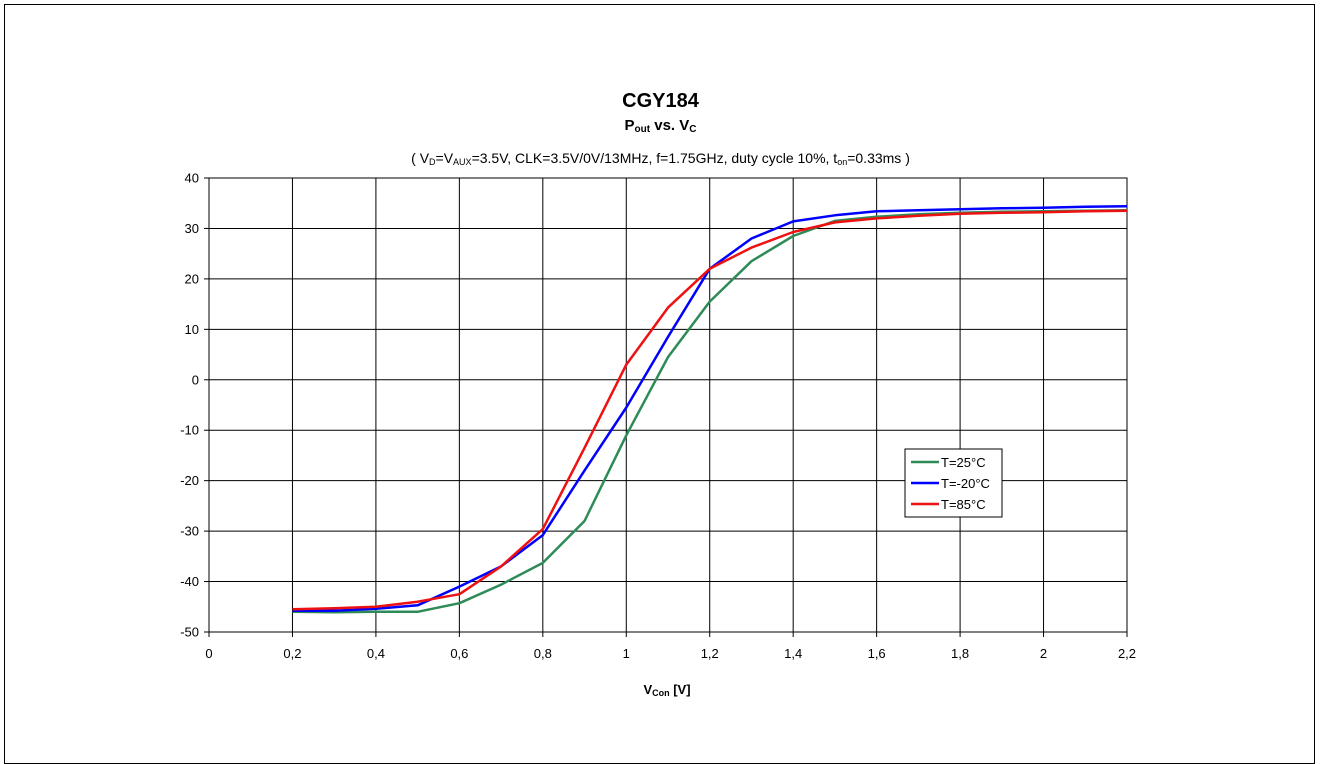 Image resolution: width=1321 pixels, height=764 pixels. I want to click on x-tick-label: 0, so click(208, 653).